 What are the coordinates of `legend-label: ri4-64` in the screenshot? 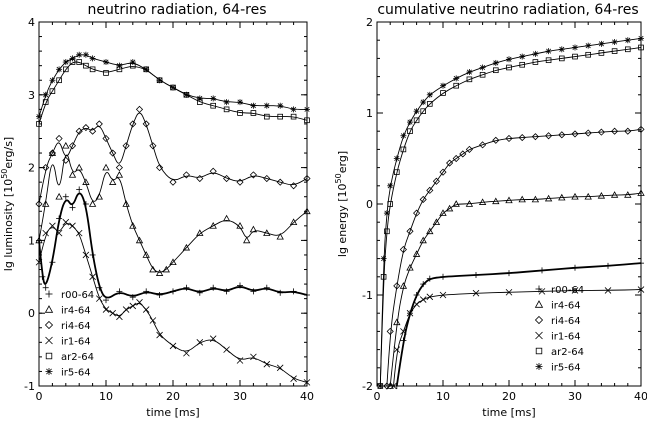 It's located at (566, 321).